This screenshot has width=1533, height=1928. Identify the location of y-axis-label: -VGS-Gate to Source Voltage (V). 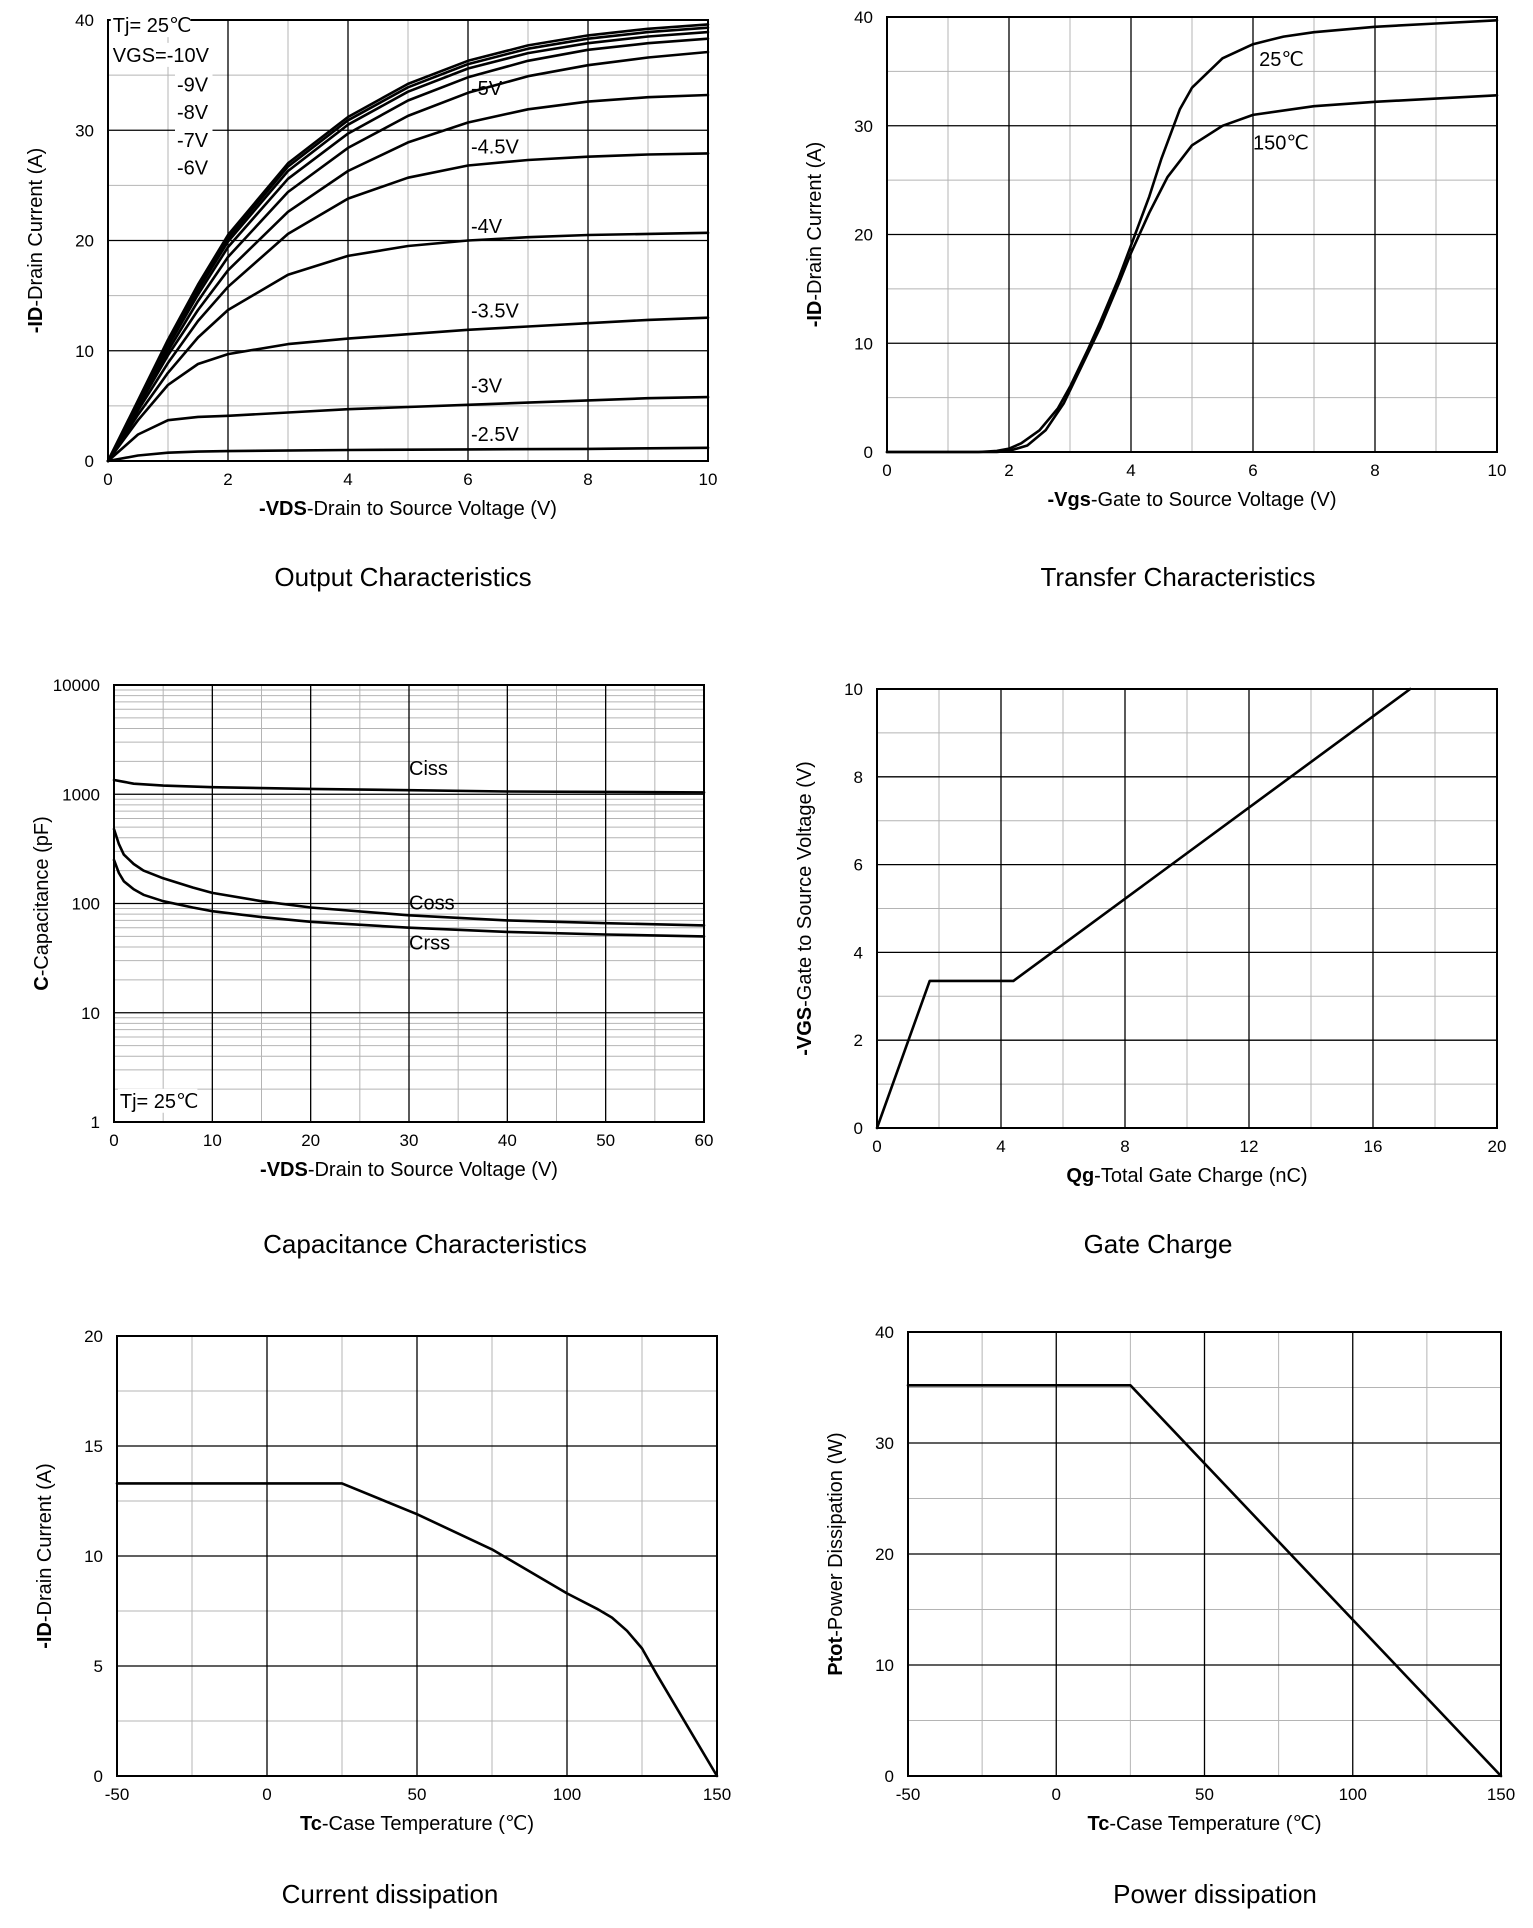
(805, 908).